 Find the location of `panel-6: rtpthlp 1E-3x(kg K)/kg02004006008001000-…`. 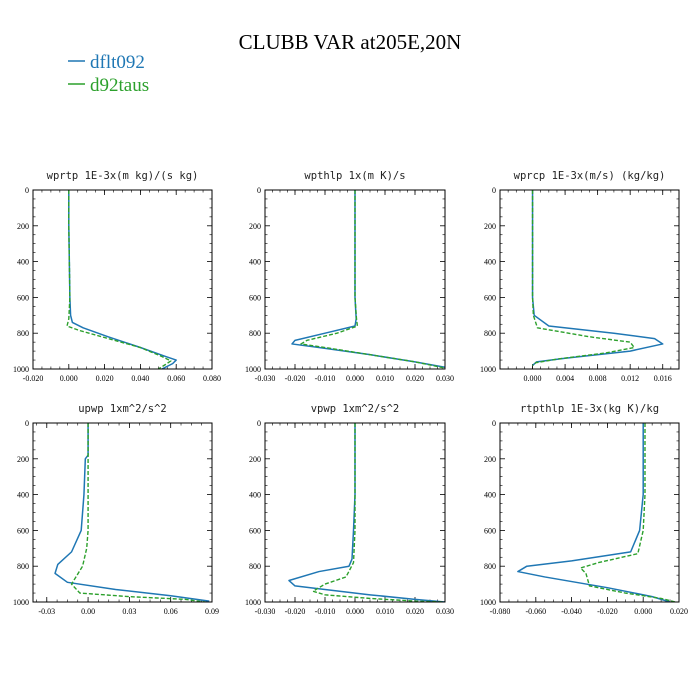

panel-6: rtpthlp 1E-3x(kg K)/kg02004006008001000-… is located at coordinates (584, 509).